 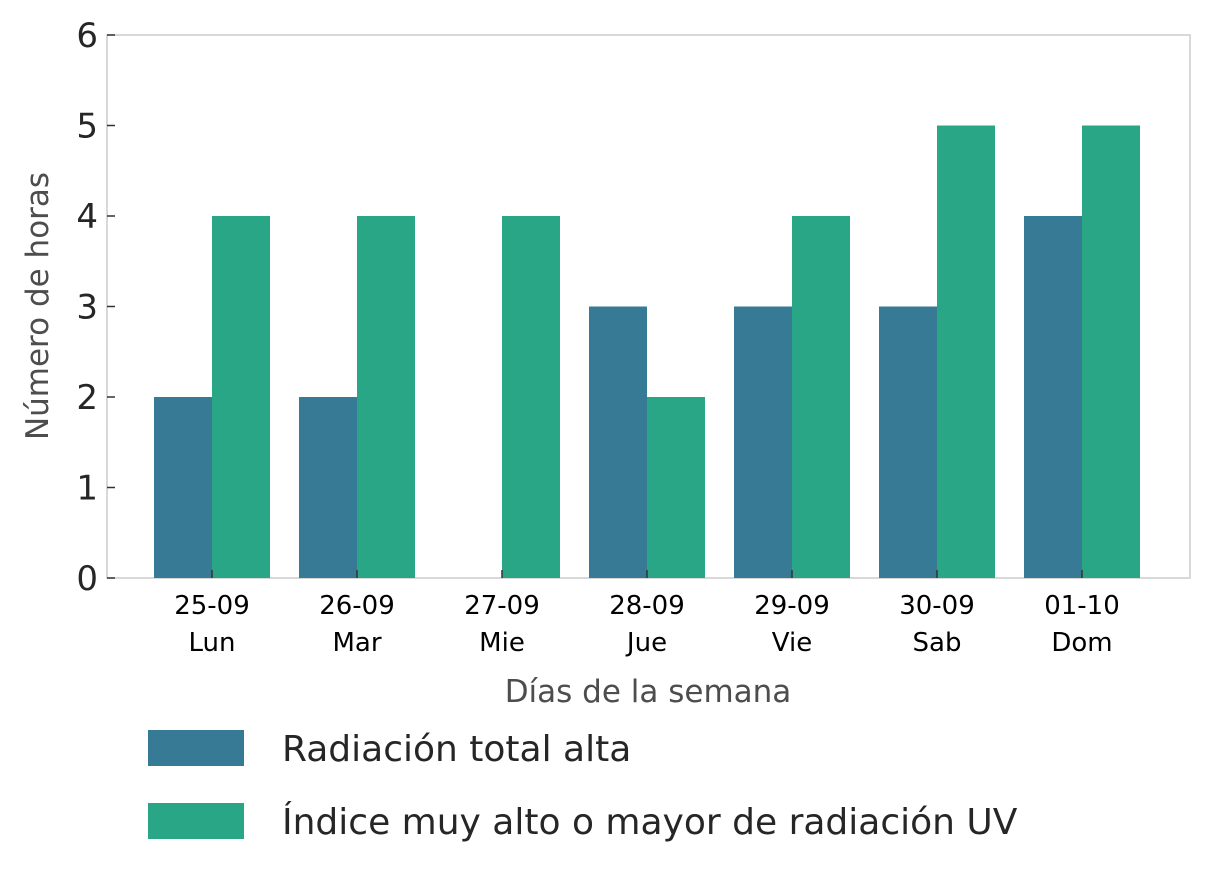 What do you see at coordinates (792, 643) in the screenshot?
I see `x-tick-label-day: Vie` at bounding box center [792, 643].